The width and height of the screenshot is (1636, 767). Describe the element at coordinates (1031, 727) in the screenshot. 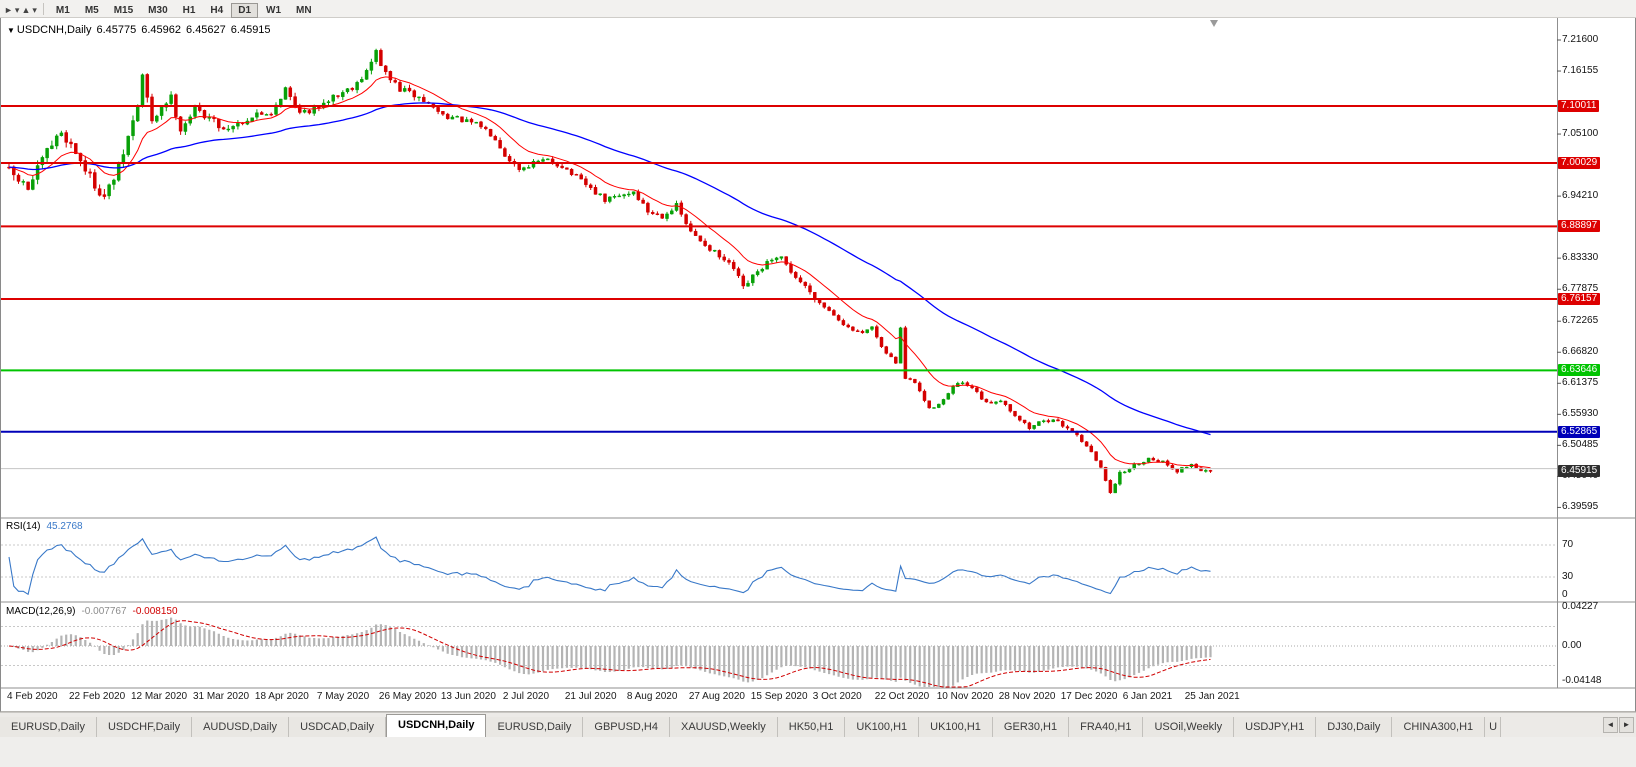

I see `chart-tab-ger30-h1: GER30,H1` at that location.